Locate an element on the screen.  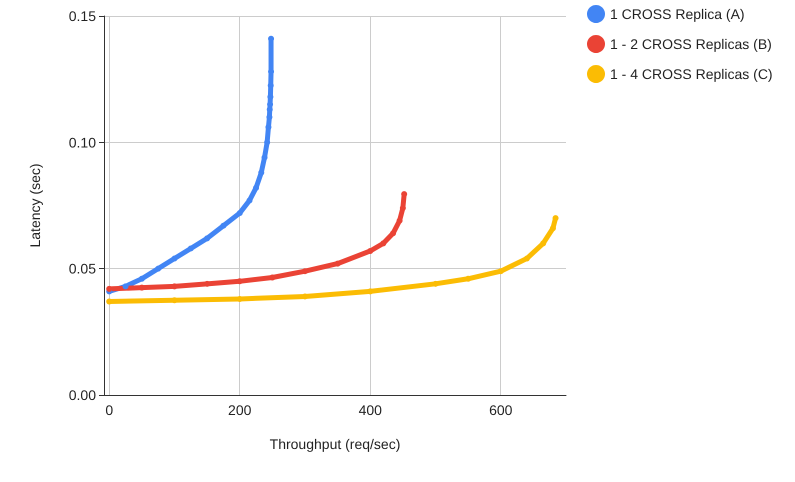
y-tick-label: 0.10 is located at coordinates (82, 142).